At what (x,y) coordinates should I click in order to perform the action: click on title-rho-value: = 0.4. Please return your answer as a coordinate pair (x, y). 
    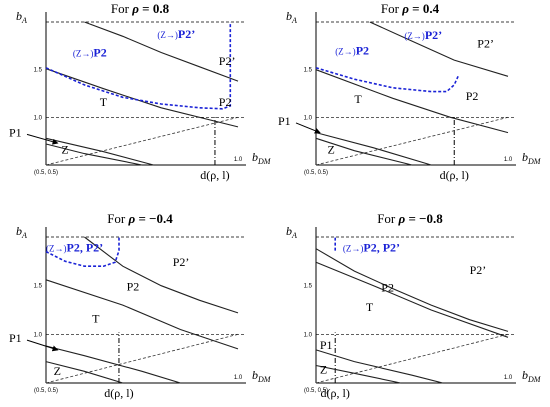
    Looking at the image, I should click on (424, 8).